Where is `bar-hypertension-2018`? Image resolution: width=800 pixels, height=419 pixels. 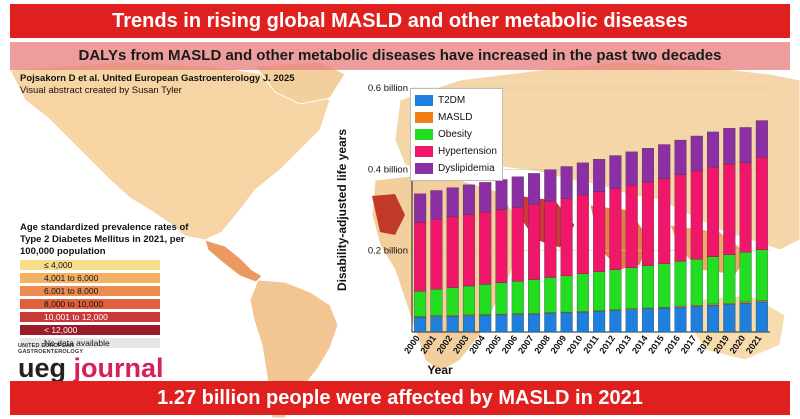 bar-hypertension-2018 is located at coordinates (713, 212).